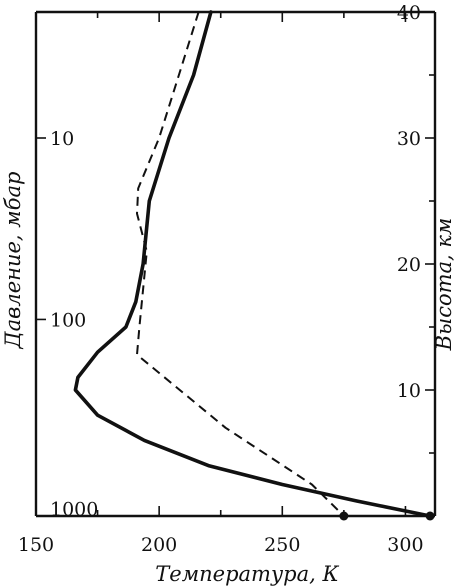 Image resolution: width=464 pixels, height=586 pixels. I want to click on x-tick-label: 150, so click(36, 545).